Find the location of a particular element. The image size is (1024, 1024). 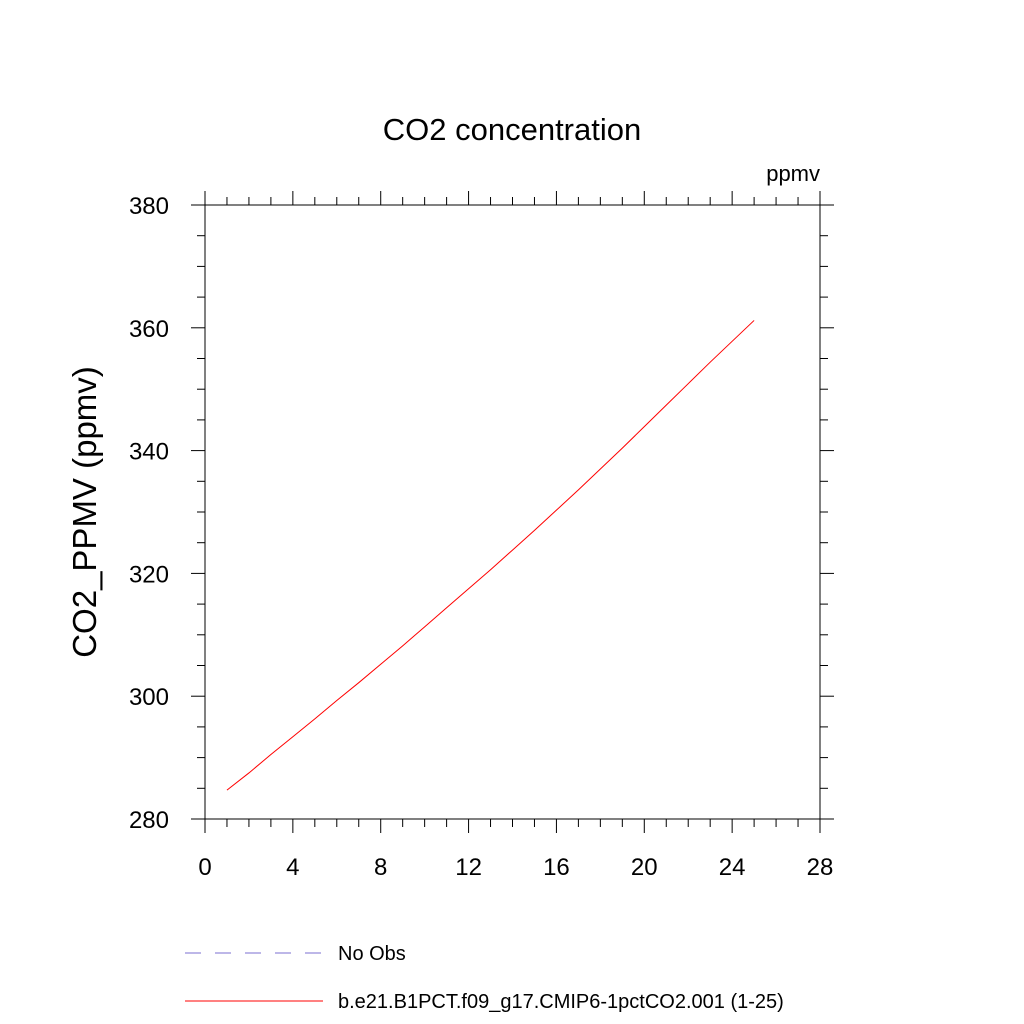

x-tick-label: 24 is located at coordinates (732, 867).